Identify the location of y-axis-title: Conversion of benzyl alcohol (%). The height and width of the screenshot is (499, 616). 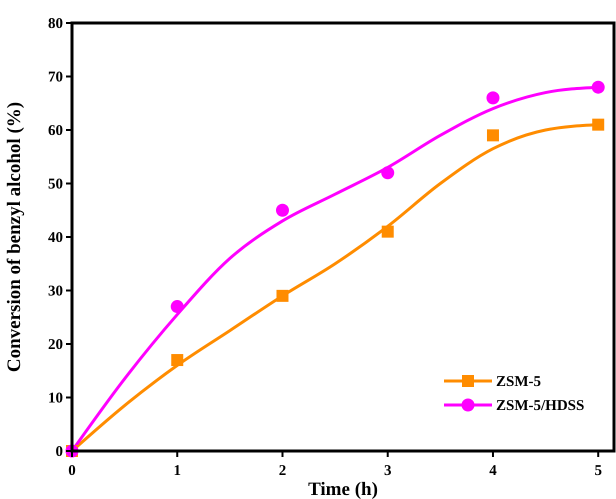
(14, 237).